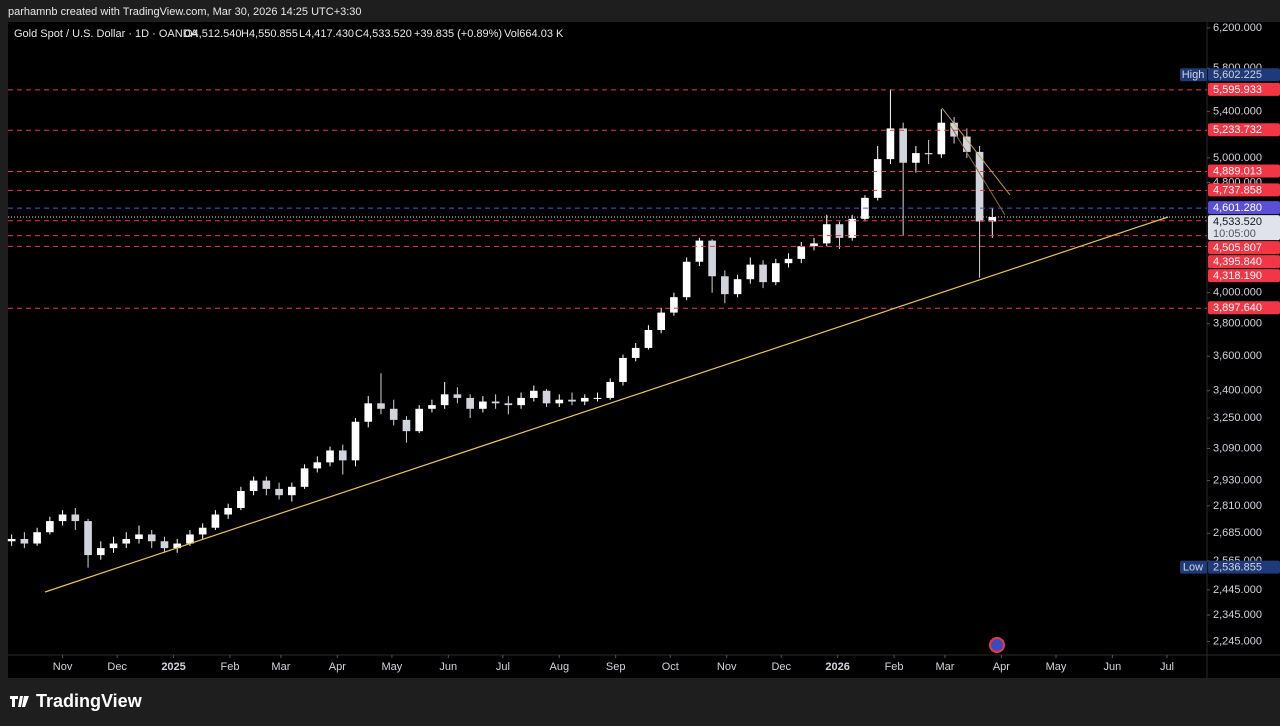 This screenshot has height=726, width=1280. What do you see at coordinates (1237, 448) in the screenshot?
I see `y-tick-label: 3,090.000` at bounding box center [1237, 448].